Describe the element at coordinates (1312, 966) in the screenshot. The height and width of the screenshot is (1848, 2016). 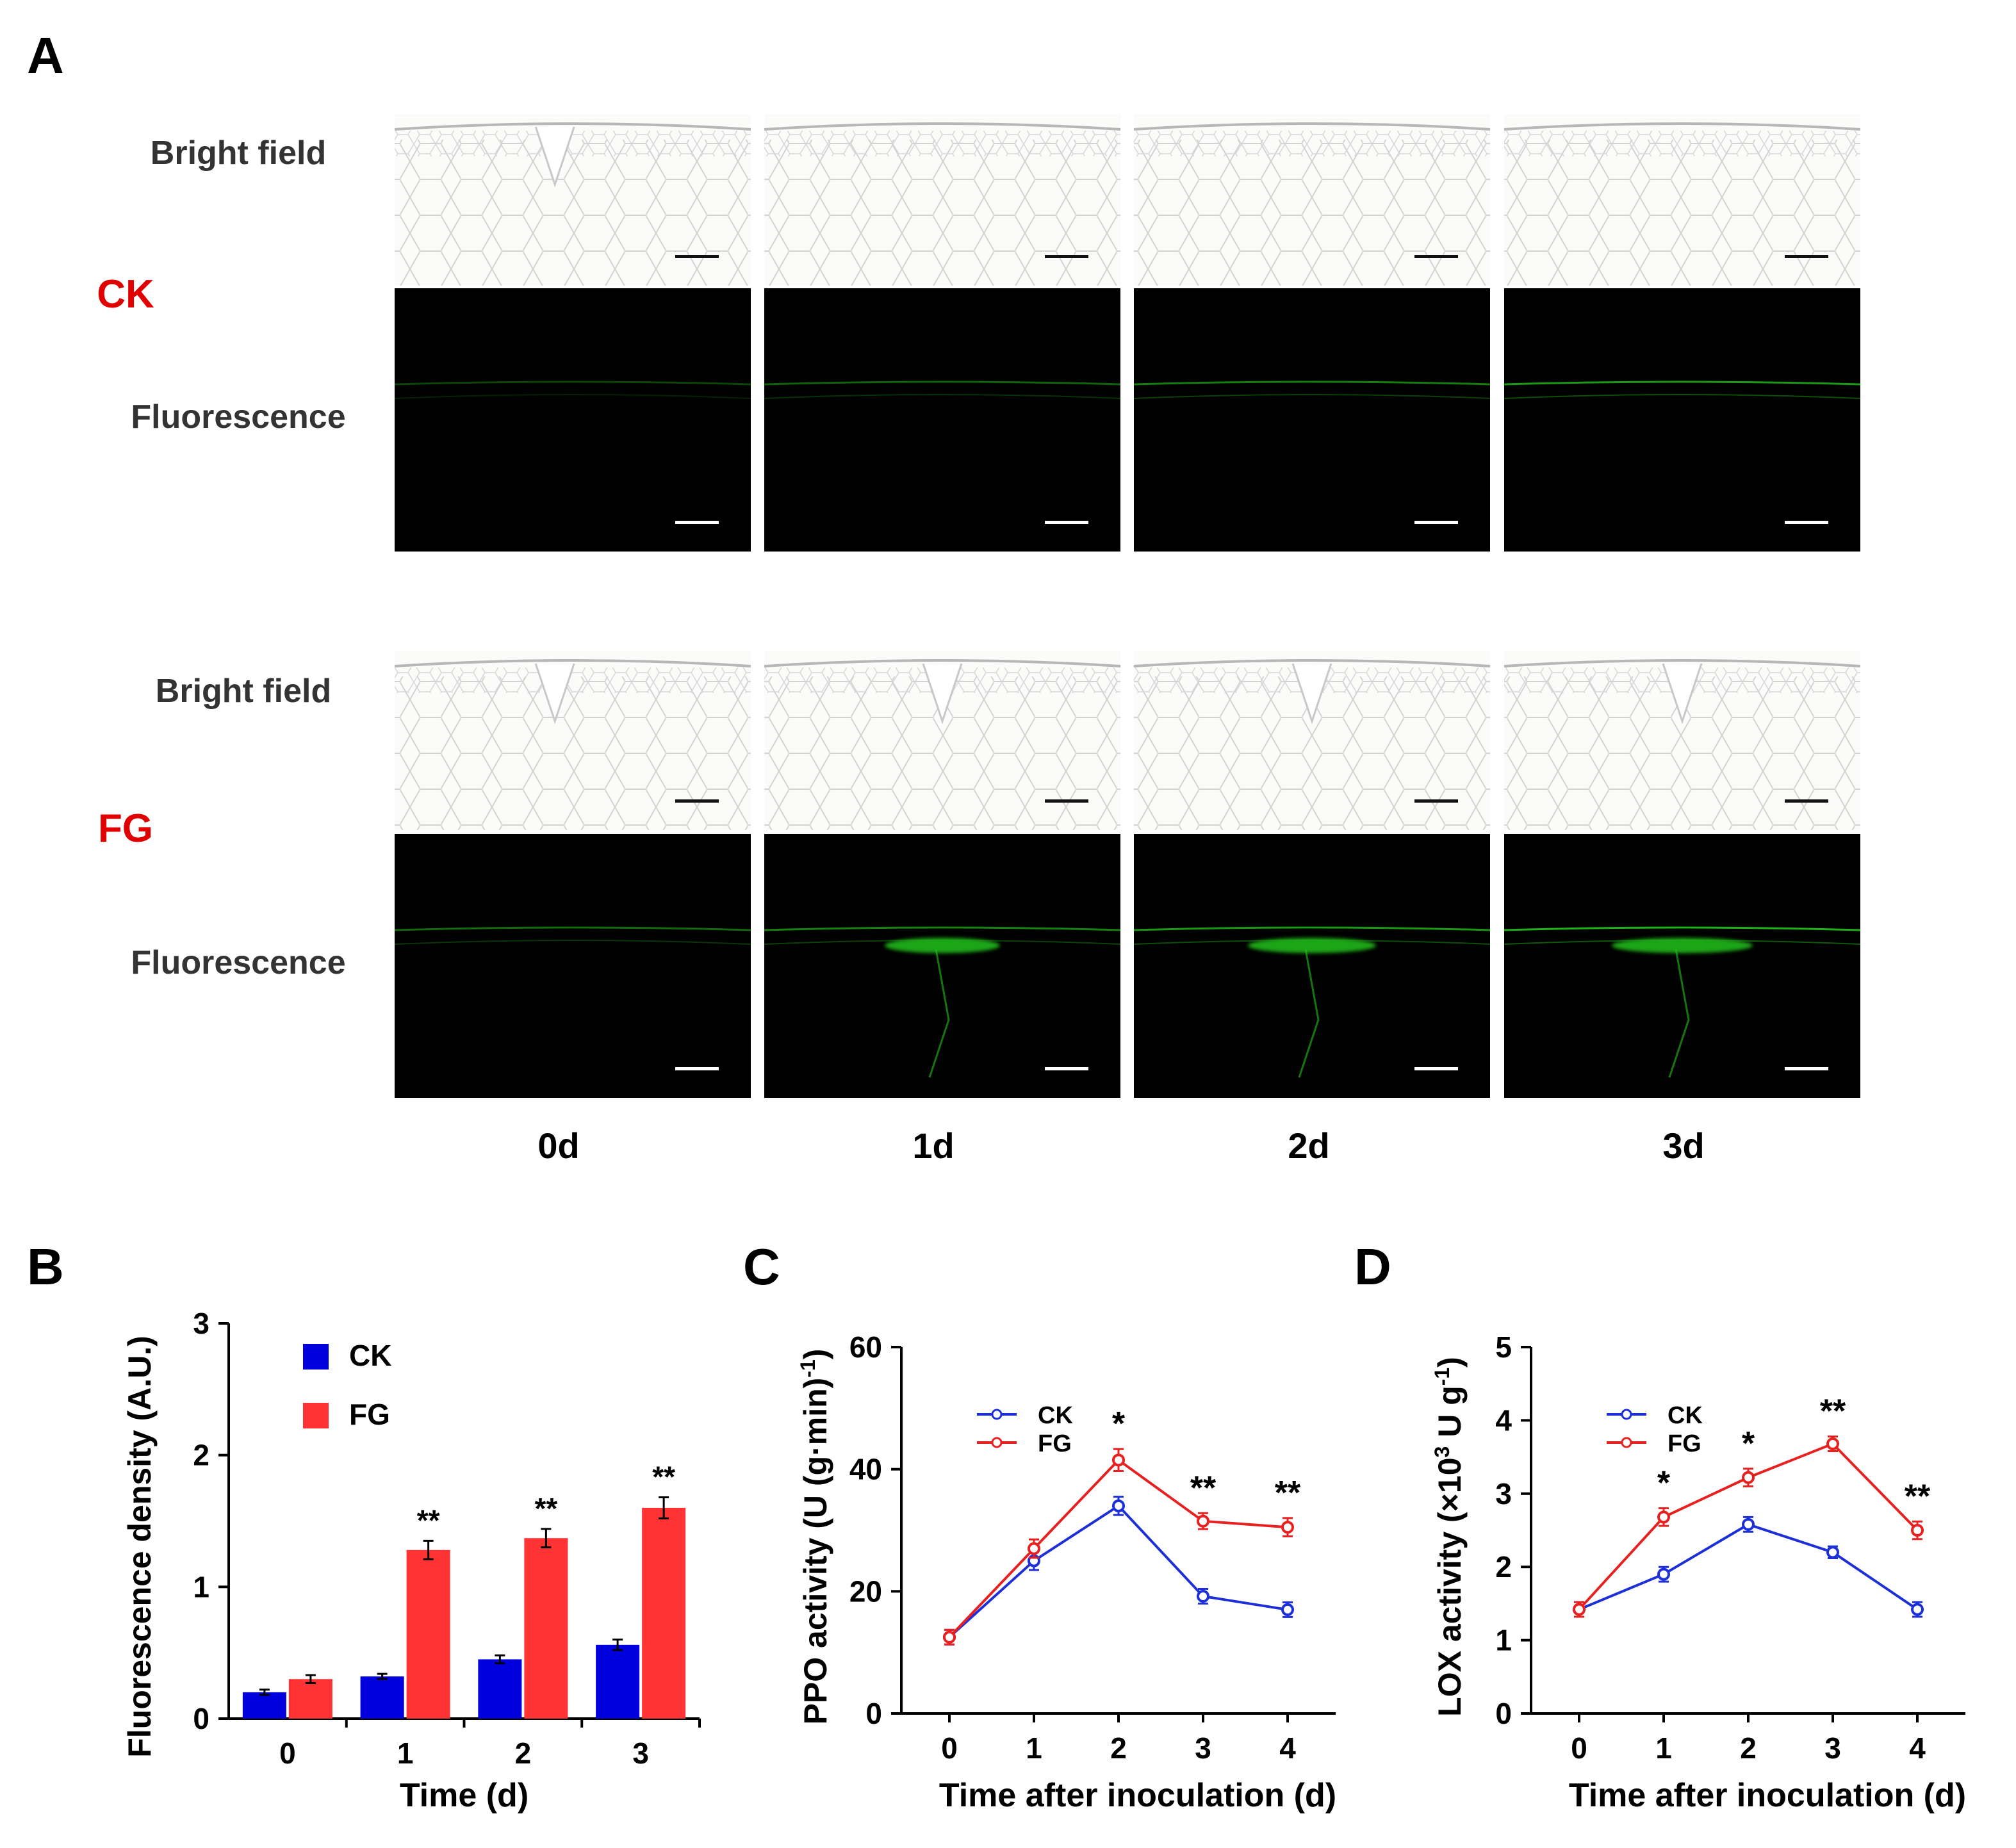
I see `micrograph-fg-fluor-2d` at that location.